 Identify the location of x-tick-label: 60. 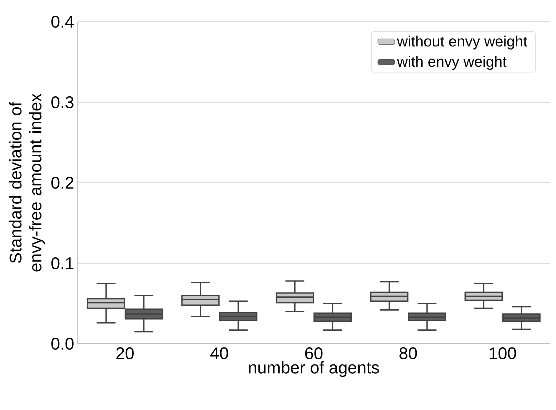
(314, 354).